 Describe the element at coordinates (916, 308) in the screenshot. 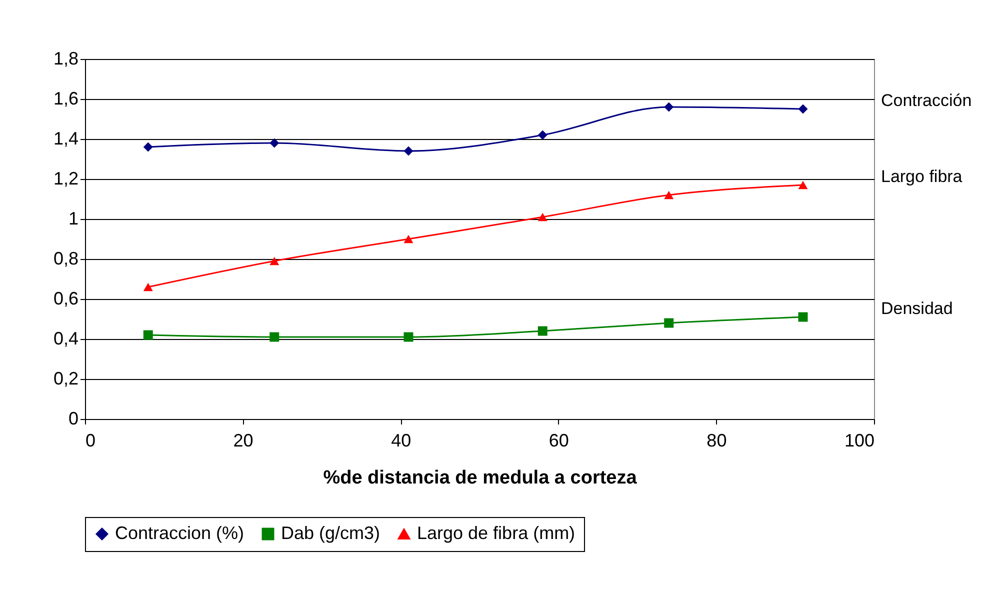

I see `text: Densidad` at that location.